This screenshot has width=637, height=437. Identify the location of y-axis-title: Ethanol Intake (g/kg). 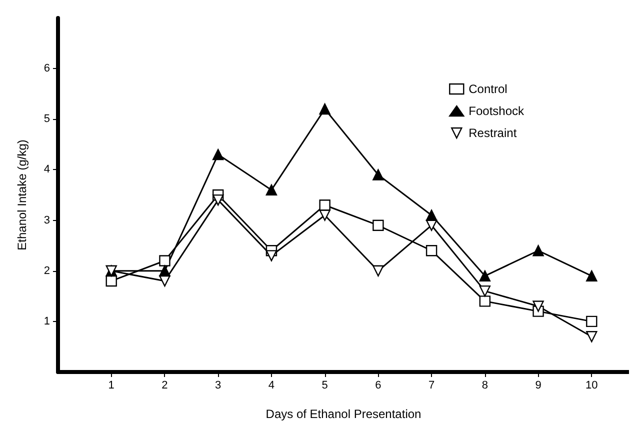
(22, 195).